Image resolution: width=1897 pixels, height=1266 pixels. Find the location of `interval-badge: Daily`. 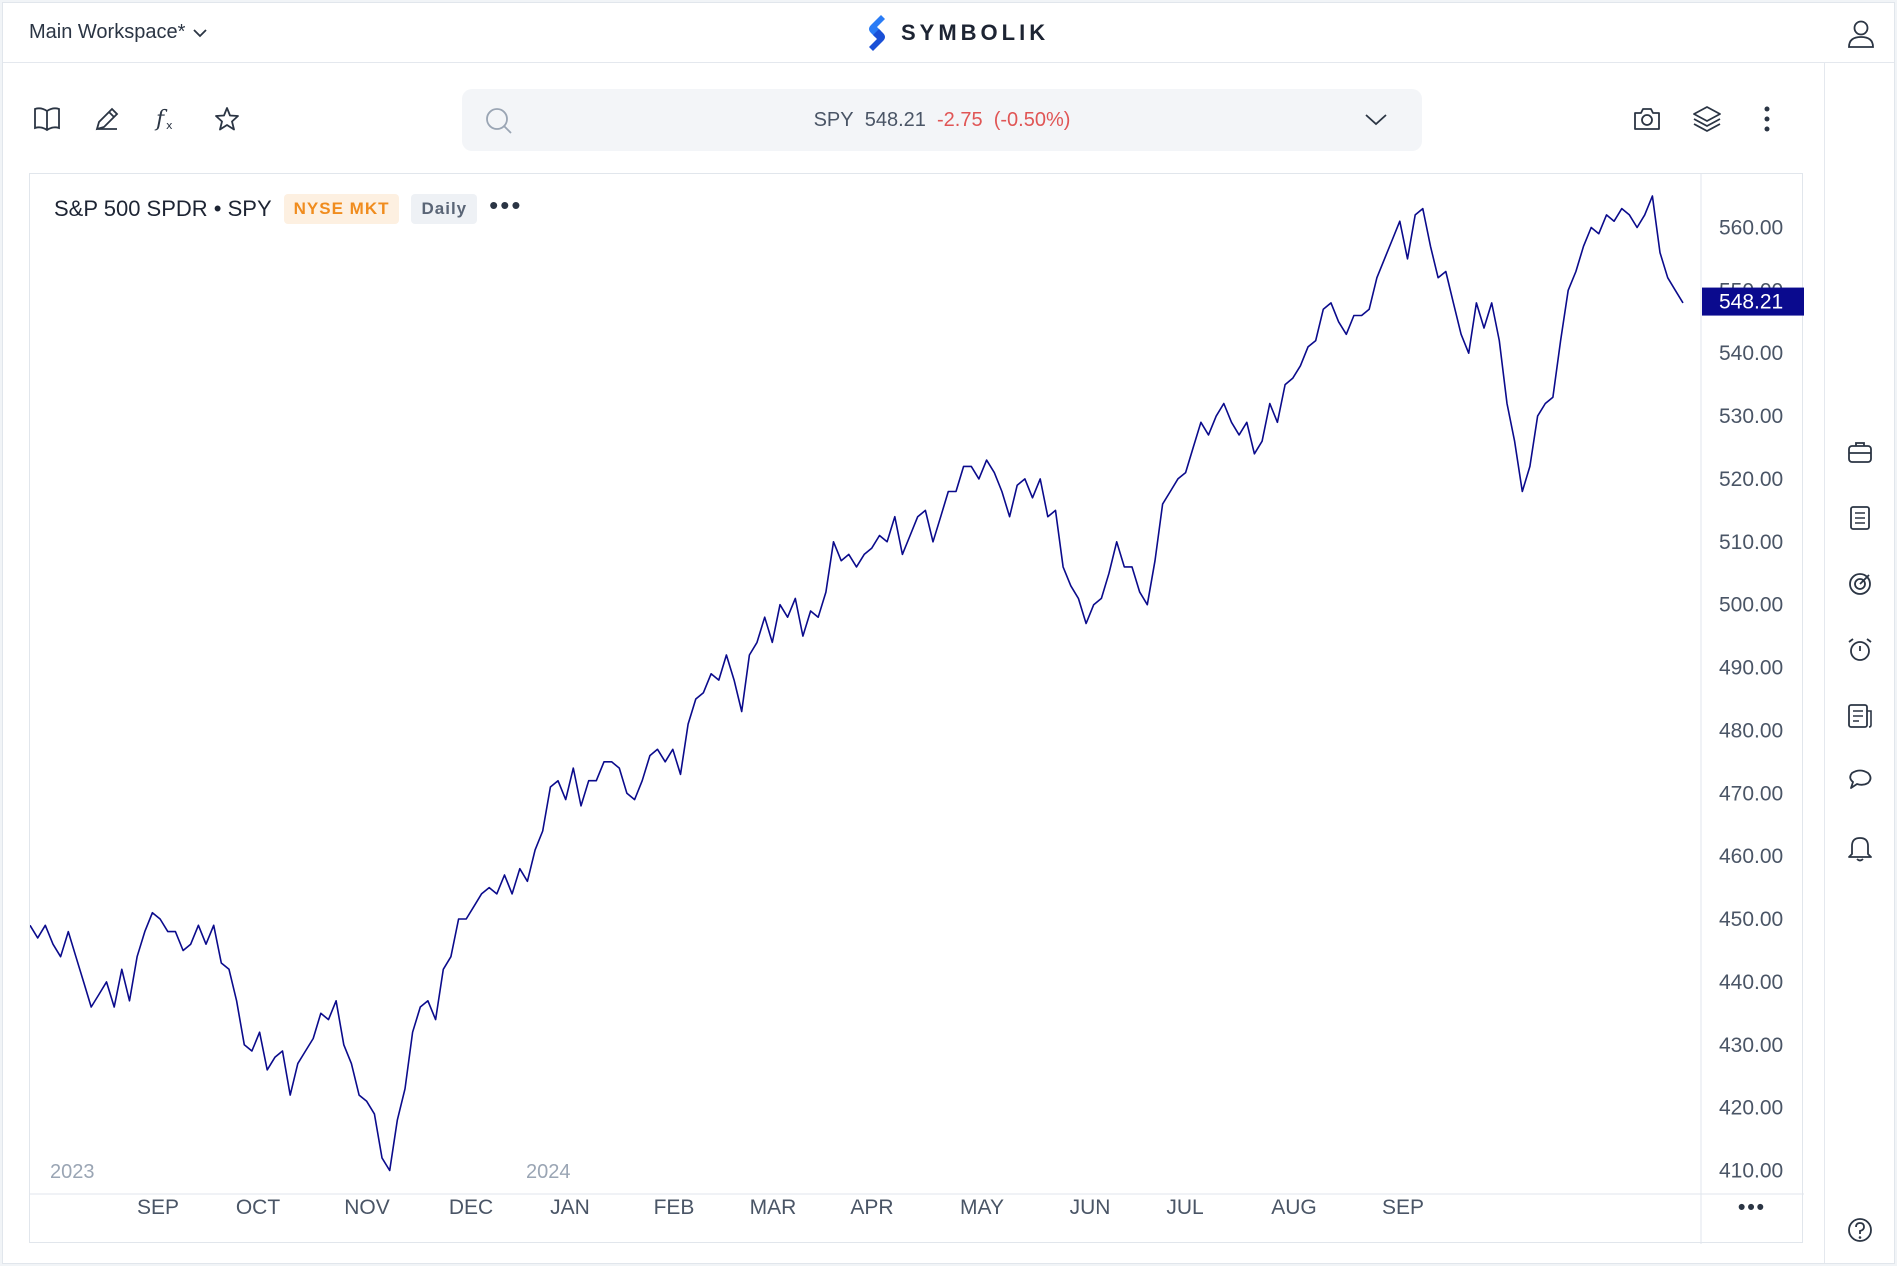

interval-badge: Daily is located at coordinates (444, 209).